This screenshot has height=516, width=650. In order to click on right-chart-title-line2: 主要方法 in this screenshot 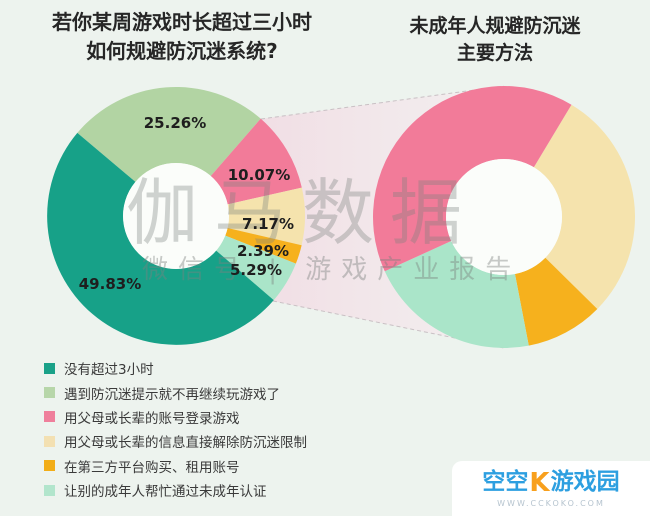, I will do `click(494, 53)`.